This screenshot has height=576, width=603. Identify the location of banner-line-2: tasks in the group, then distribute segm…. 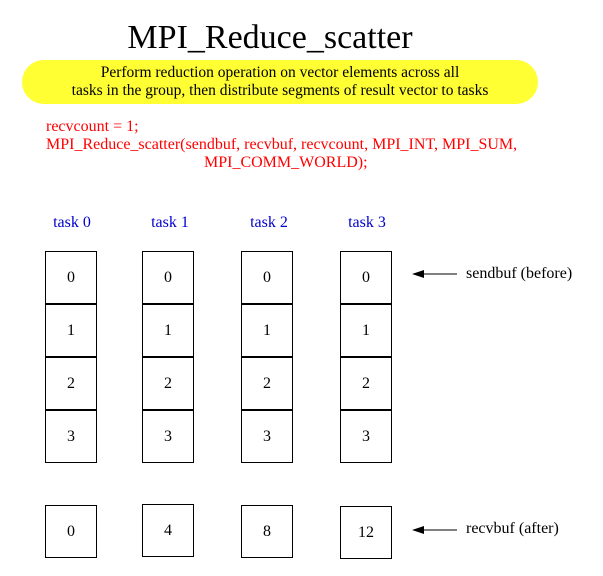
(280, 90).